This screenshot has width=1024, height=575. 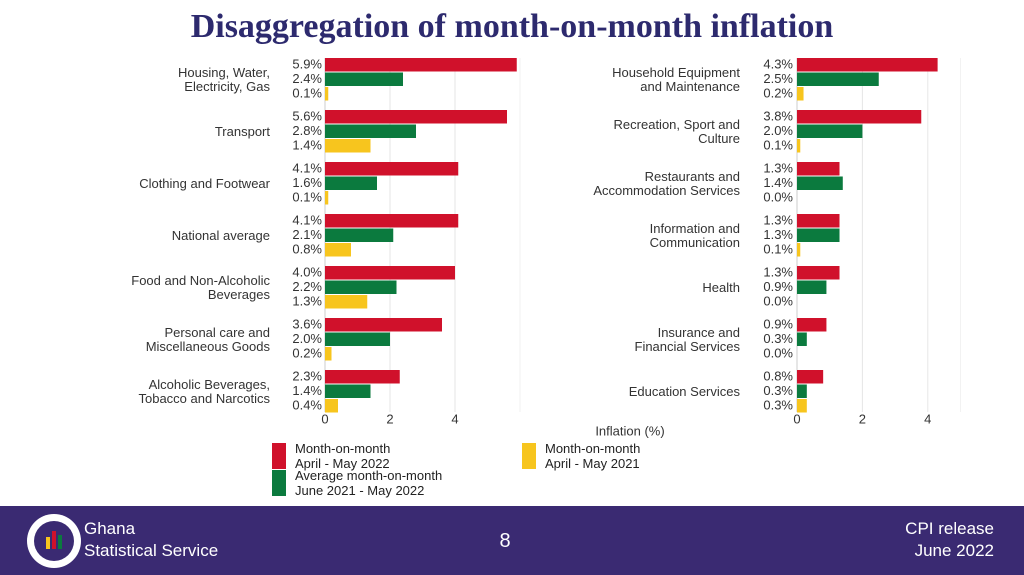 I want to click on value-label: 5.6%, so click(x=307, y=116).